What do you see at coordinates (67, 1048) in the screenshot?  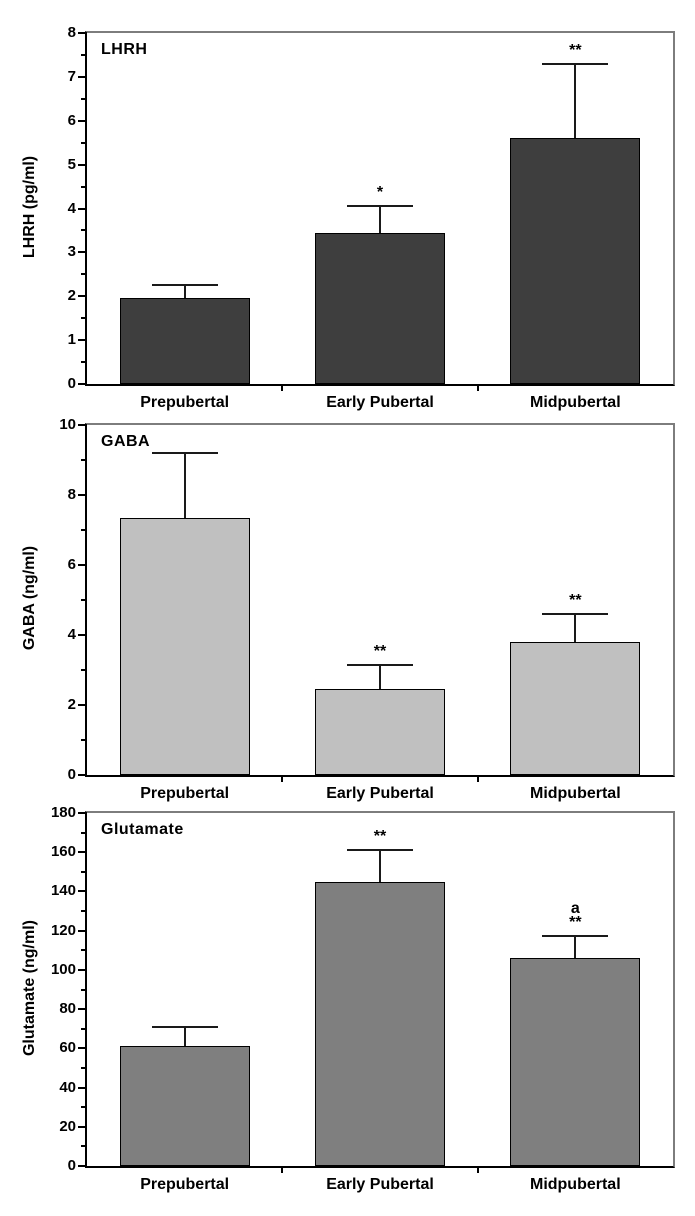 I see `y-tick-label: 60` at bounding box center [67, 1048].